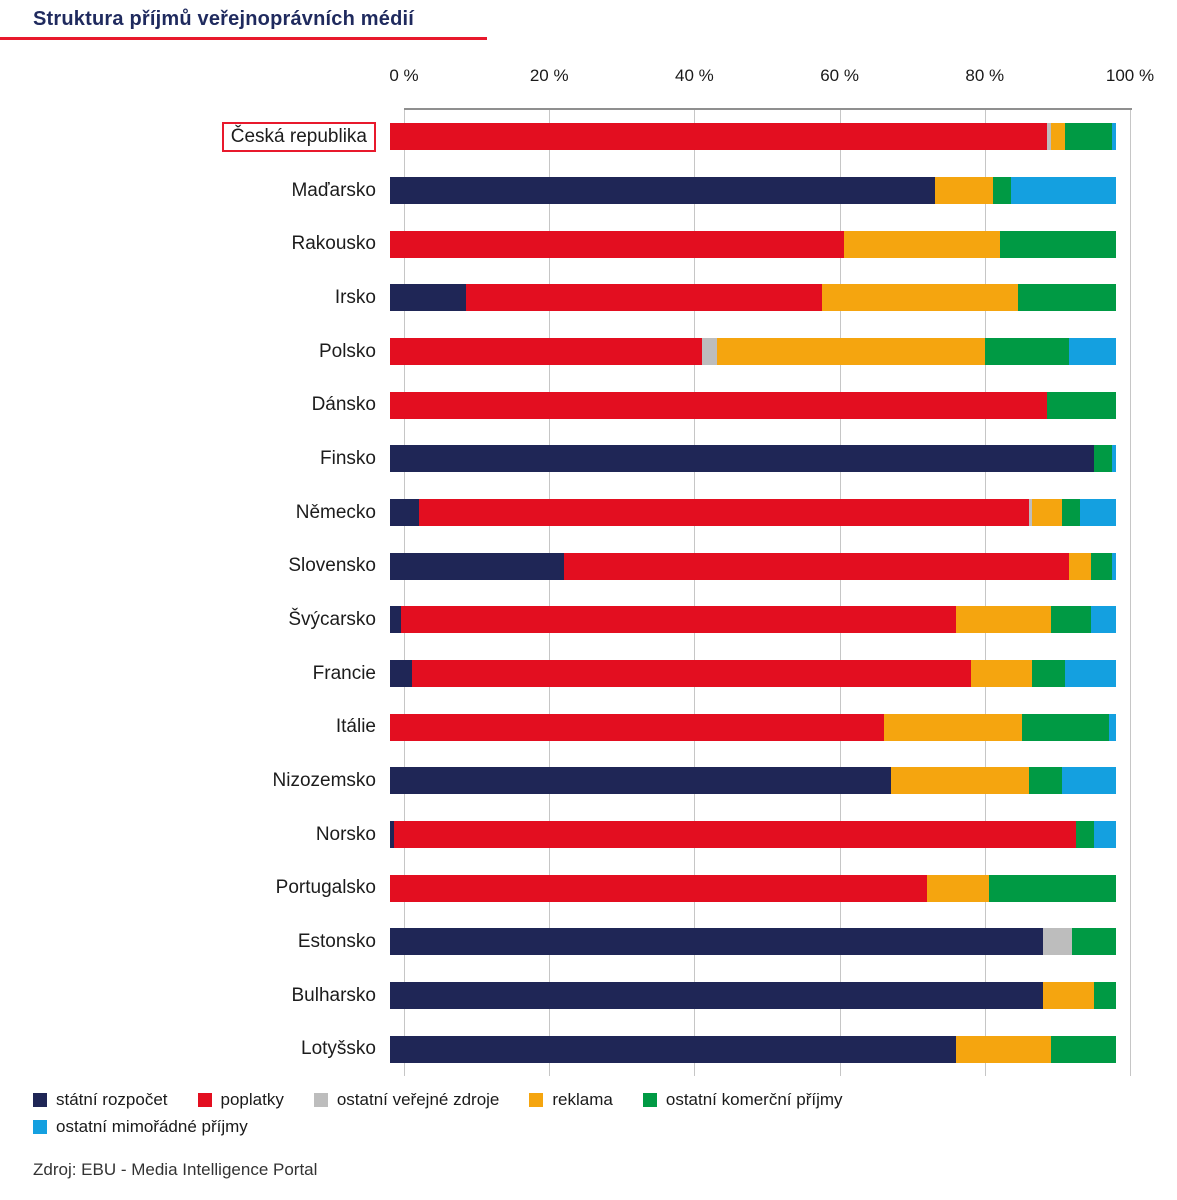  I want to click on legend-item: ostatní veřejné zdroje, so click(406, 1100).